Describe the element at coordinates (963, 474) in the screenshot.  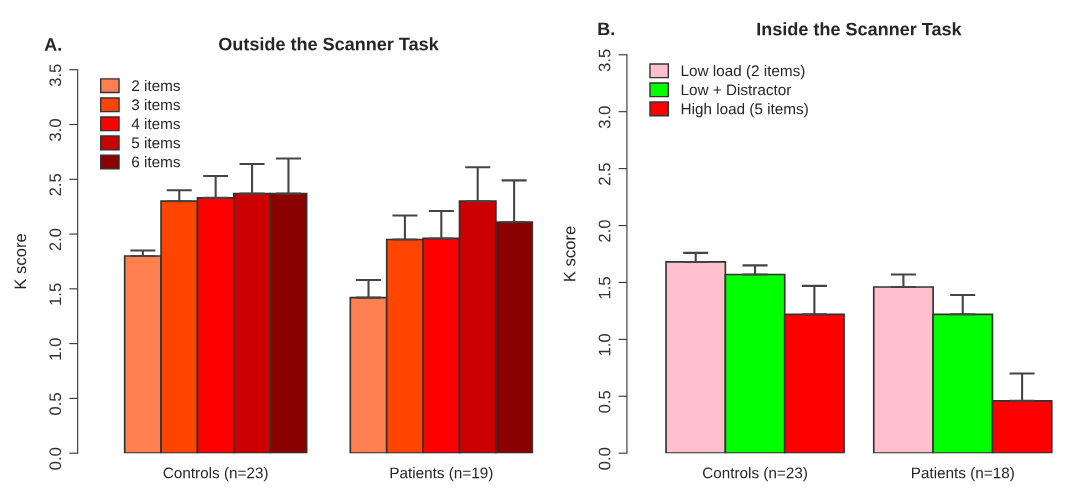
I see `x-tick-label: Patients (n=18)` at that location.